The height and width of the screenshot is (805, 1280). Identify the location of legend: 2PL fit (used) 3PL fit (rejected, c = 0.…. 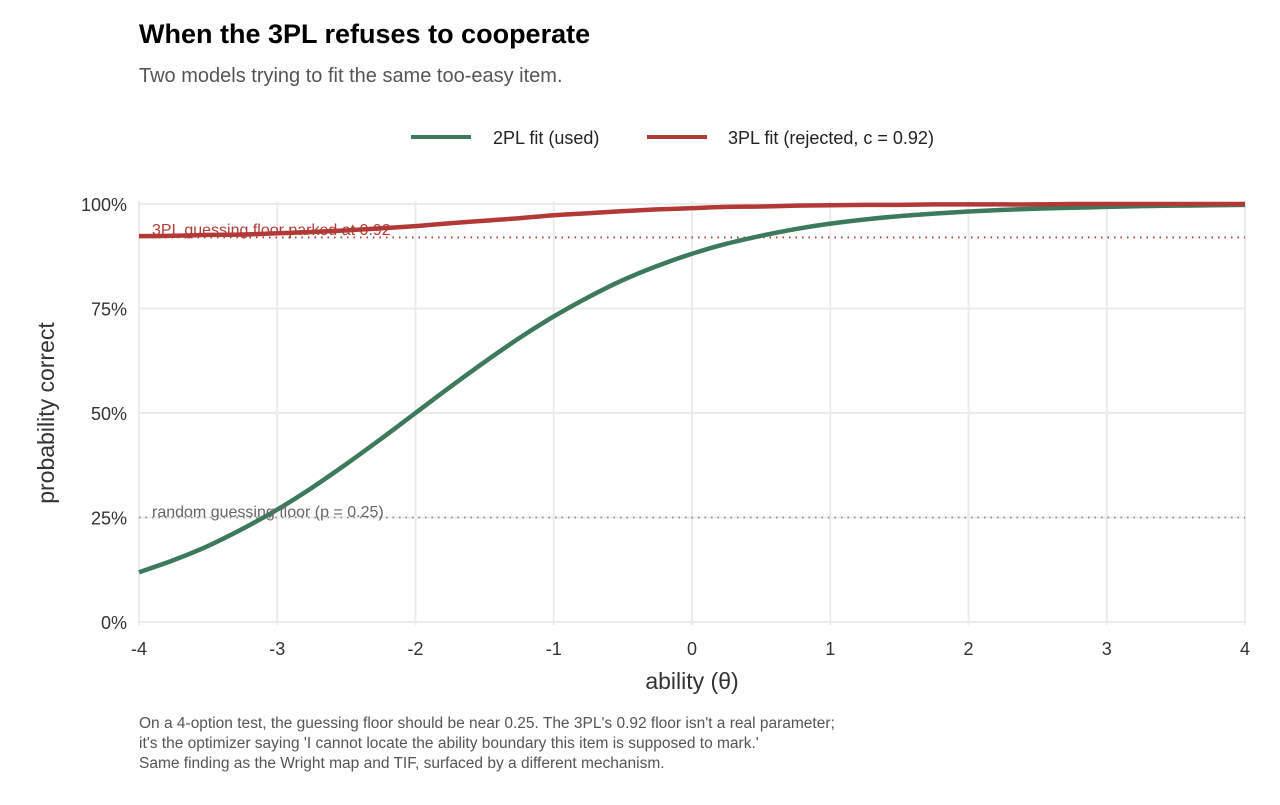
(672, 138).